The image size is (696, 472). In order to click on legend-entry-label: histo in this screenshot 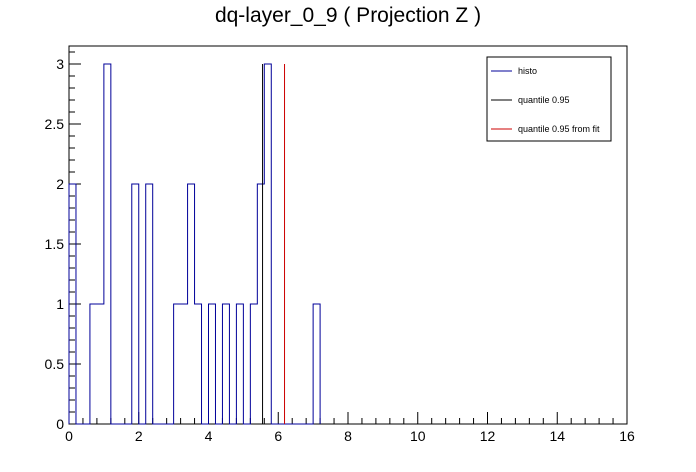, I will do `click(527, 71)`.